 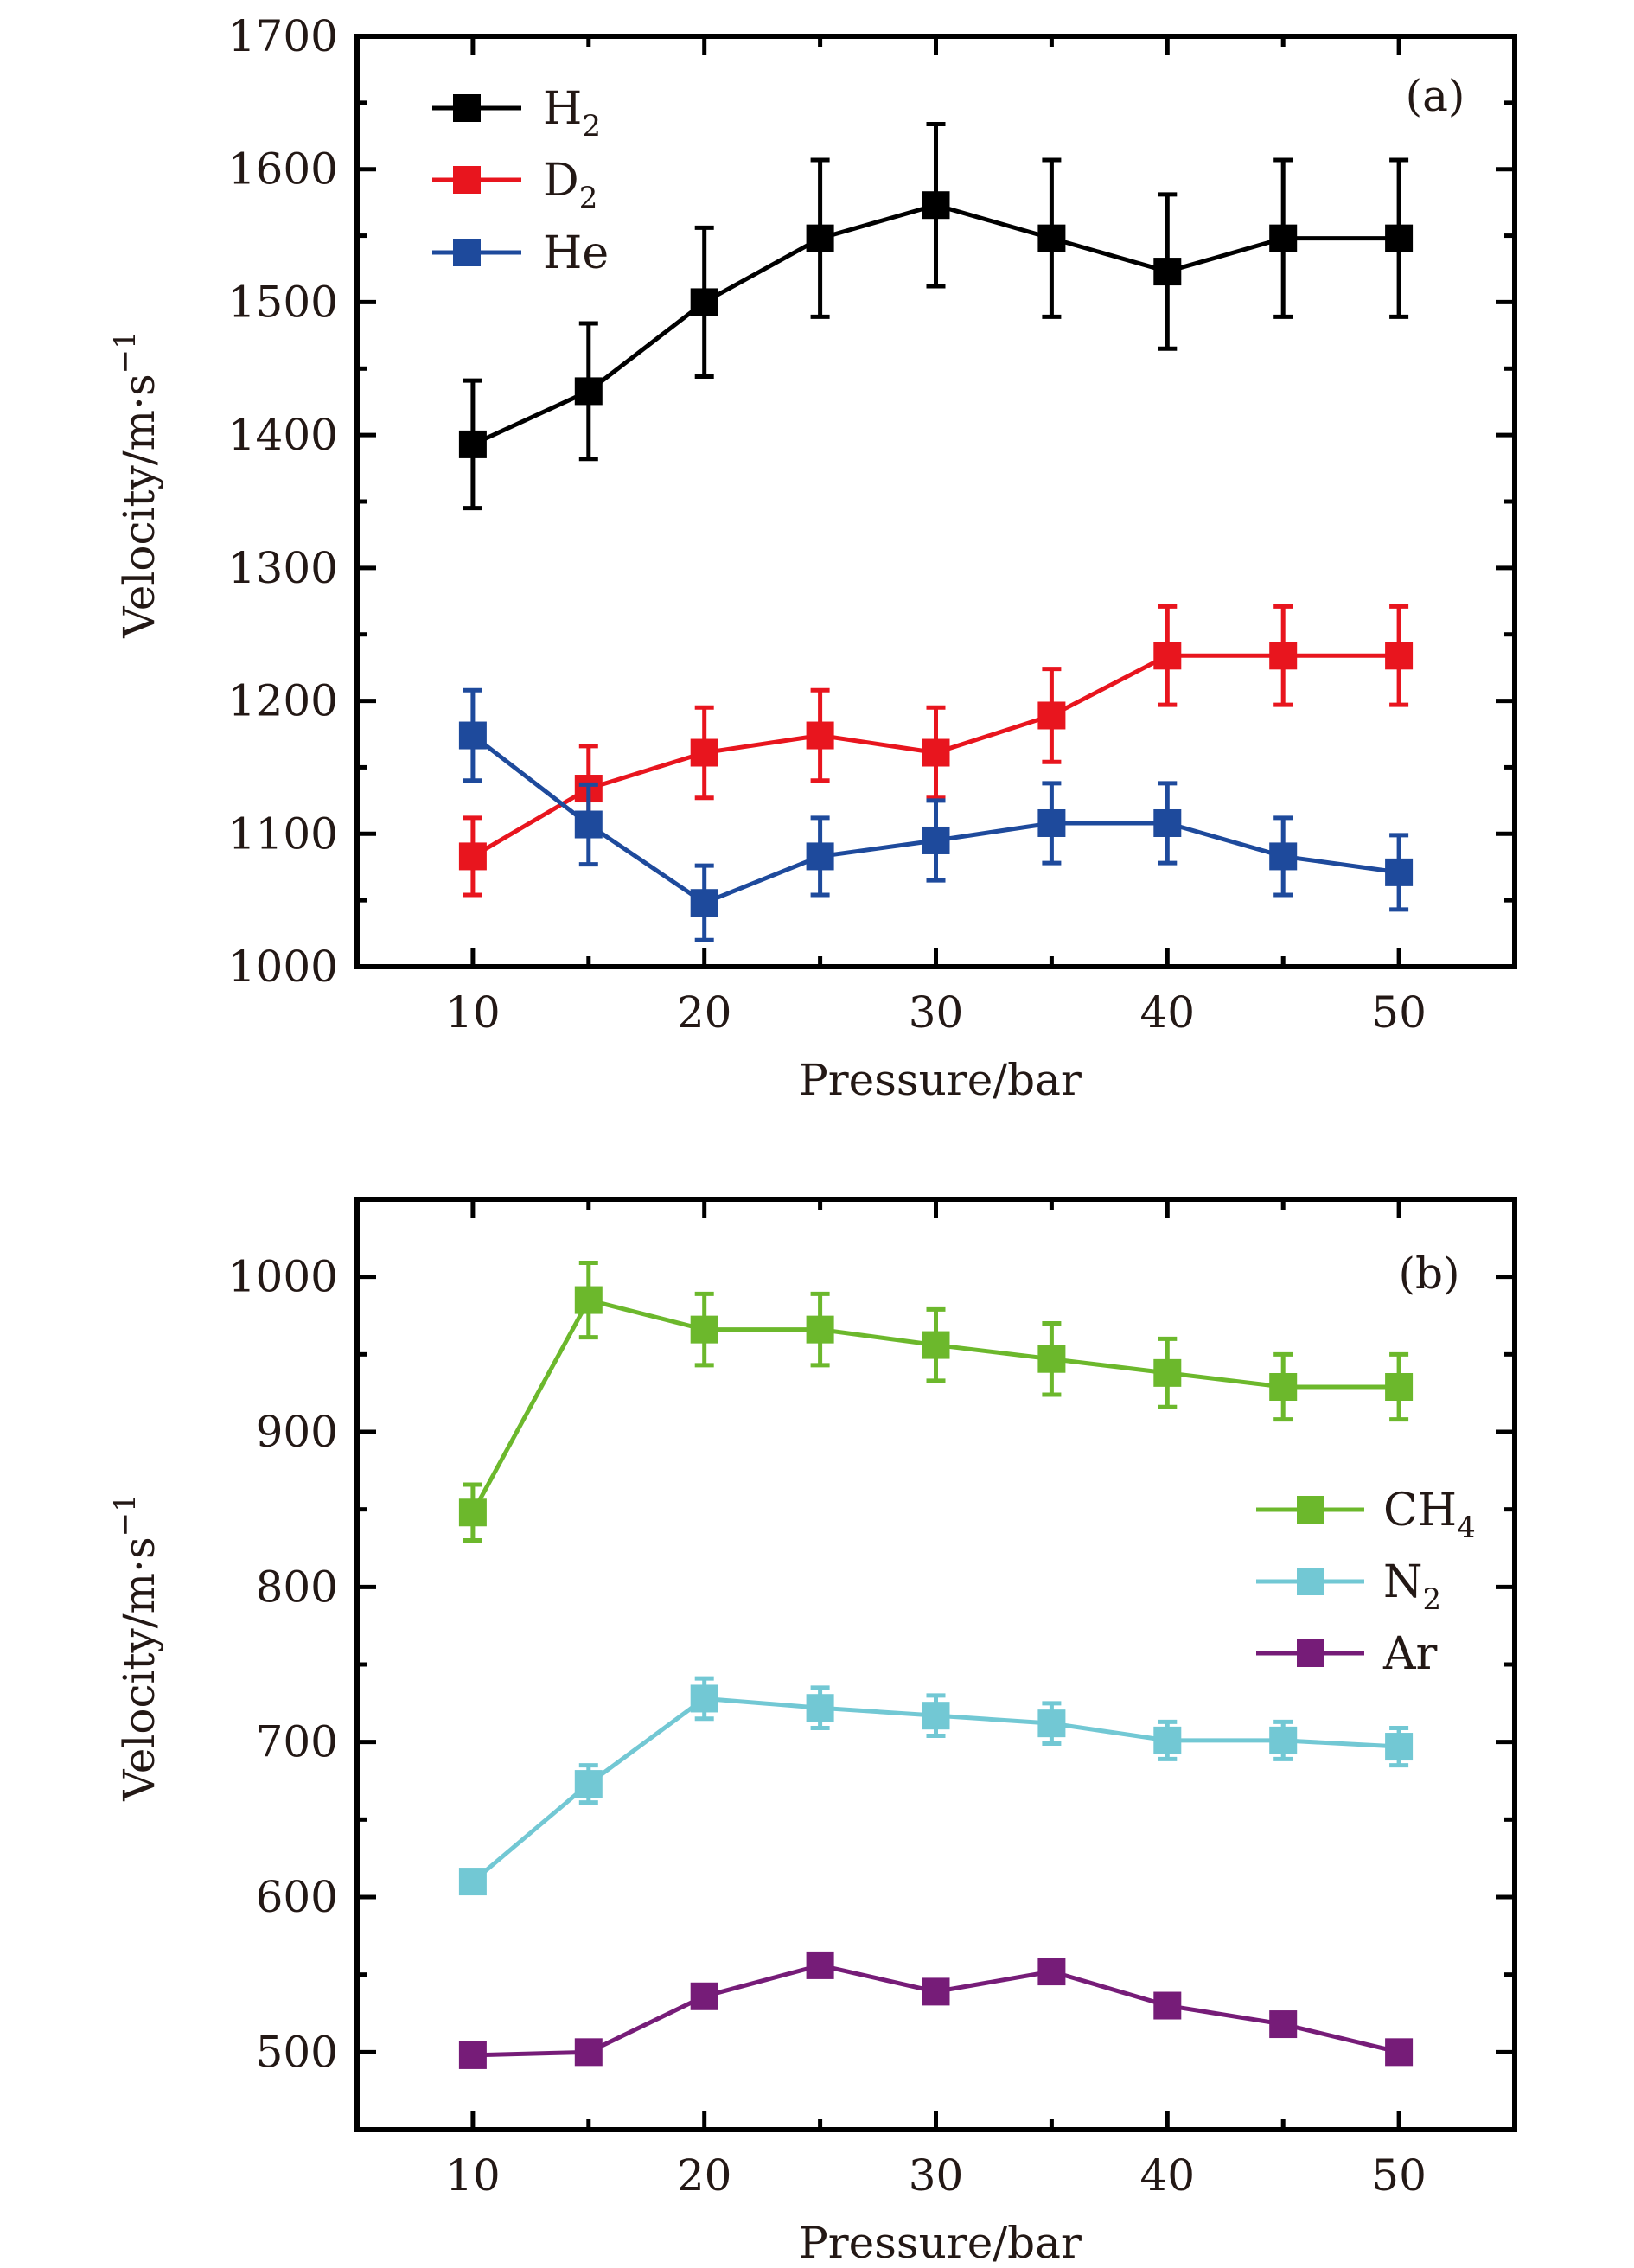 I want to click on series-Ar, so click(x=936, y=2010).